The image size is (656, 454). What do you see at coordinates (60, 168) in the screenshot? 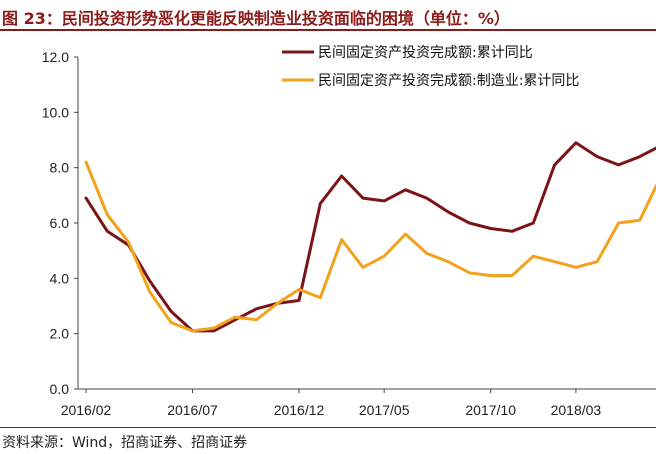
I see `y-tick-label: 8.0` at bounding box center [60, 168].